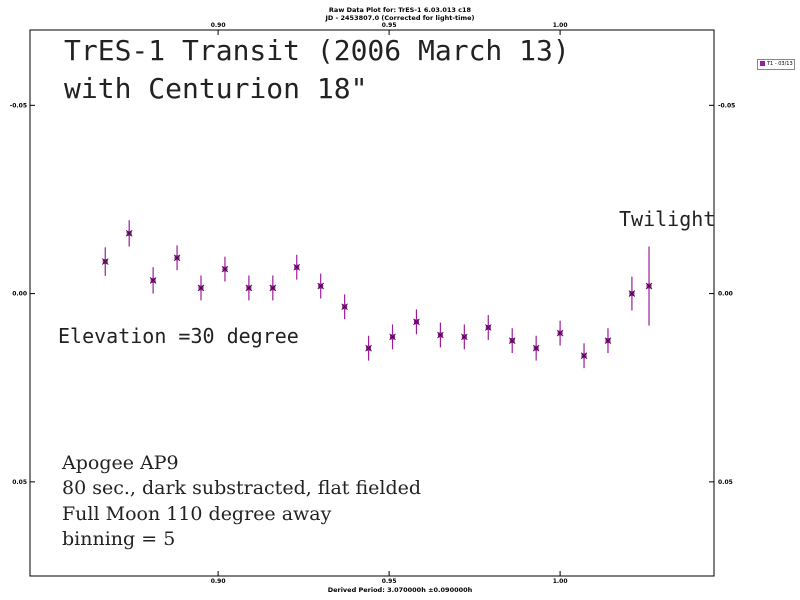 Image resolution: width=800 pixels, height=600 pixels. I want to click on y-tick-label-left: -0.05, so click(18, 105).